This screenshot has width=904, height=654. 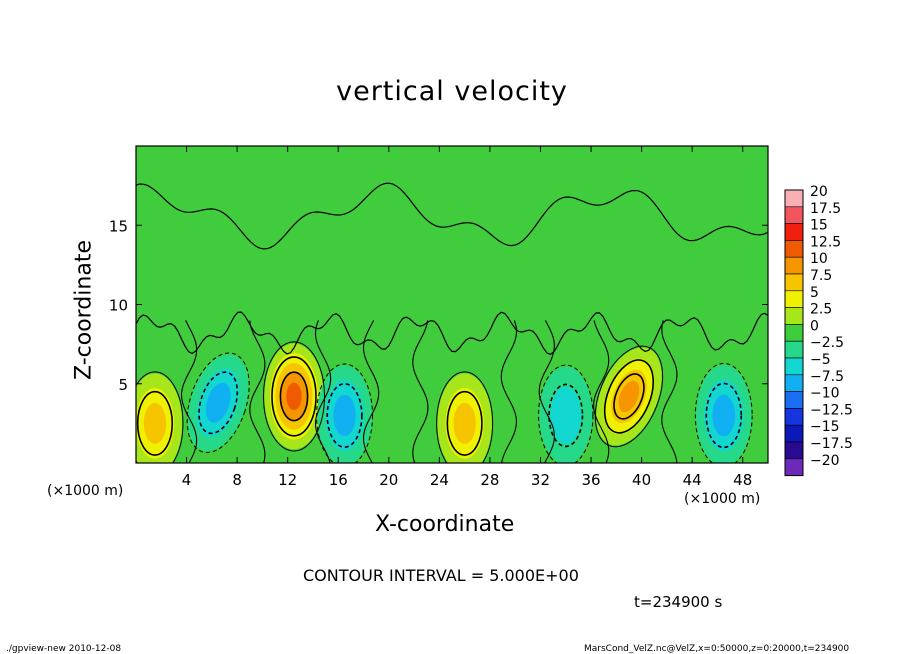 I want to click on colorbar-label-7: 2.5, so click(x=821, y=310).